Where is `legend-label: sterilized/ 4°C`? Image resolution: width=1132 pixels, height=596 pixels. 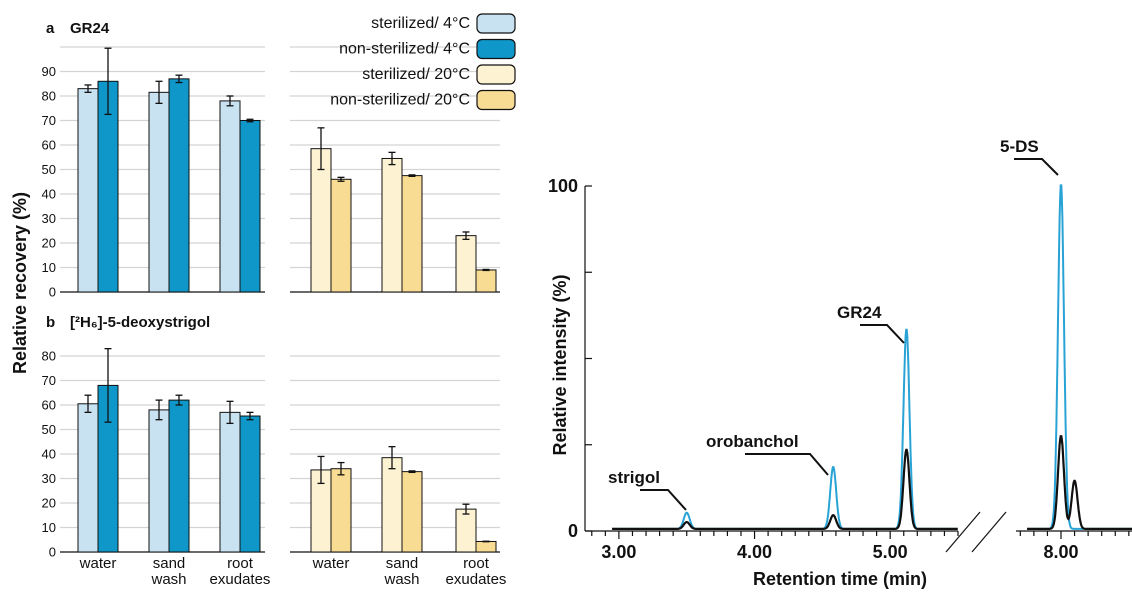
legend-label: sterilized/ 4°C is located at coordinates (420, 23).